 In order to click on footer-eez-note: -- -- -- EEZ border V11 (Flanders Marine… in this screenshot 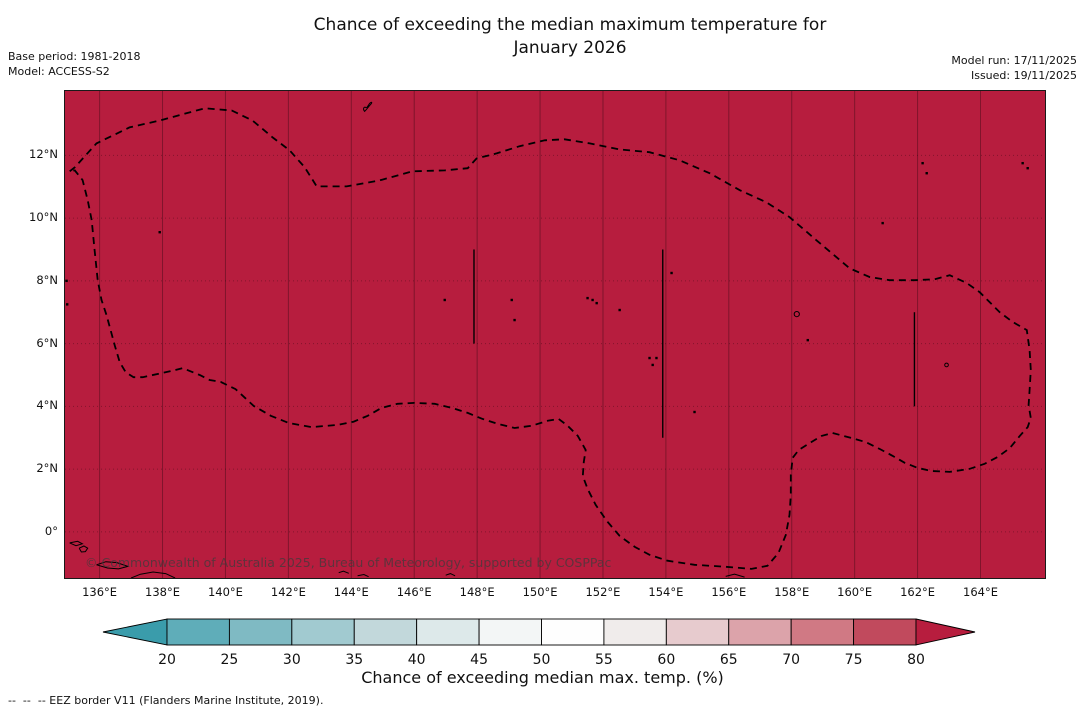, I will do `click(165, 700)`.